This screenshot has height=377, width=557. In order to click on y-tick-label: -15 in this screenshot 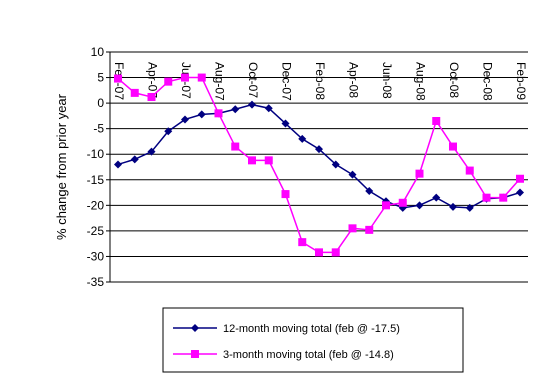, I will do `click(96, 180)`.